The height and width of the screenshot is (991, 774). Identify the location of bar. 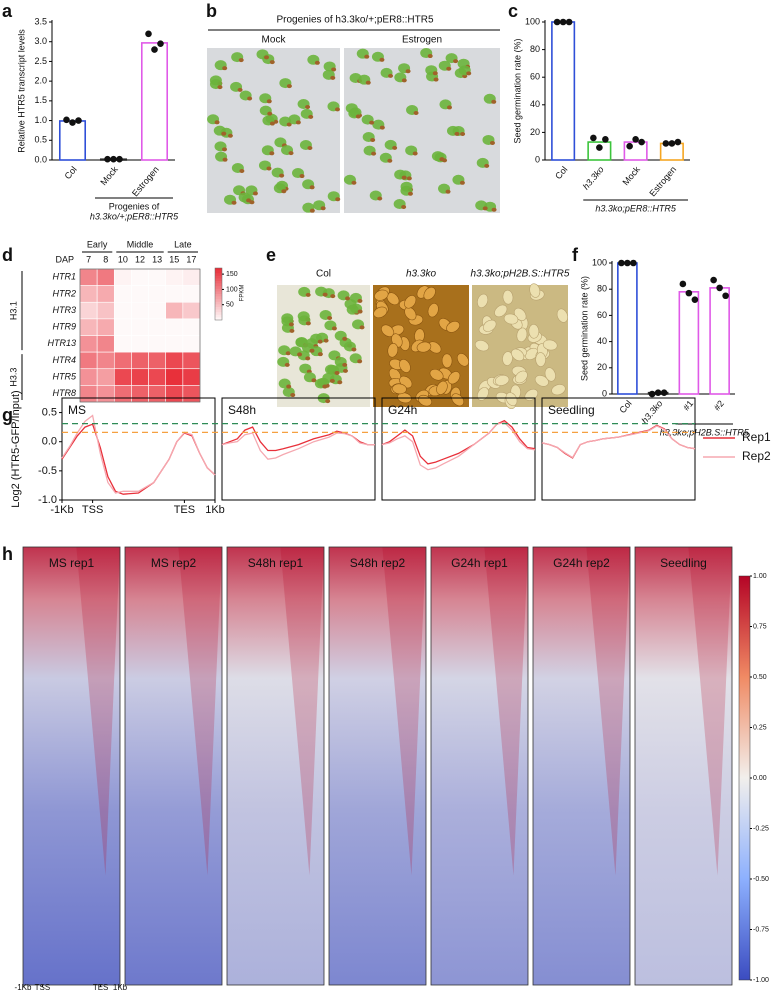
(689, 343).